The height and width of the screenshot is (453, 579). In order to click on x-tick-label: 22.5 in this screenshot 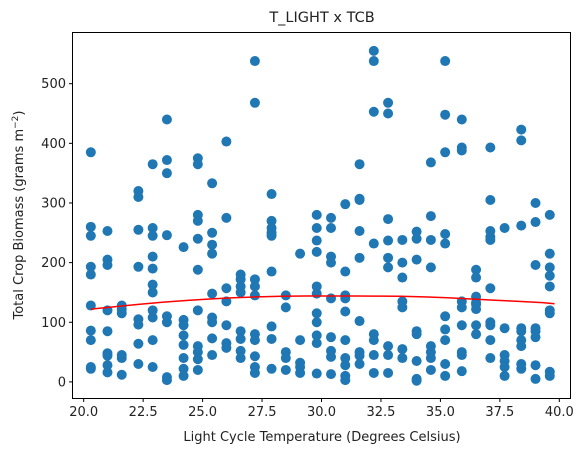, I will do `click(143, 412)`.